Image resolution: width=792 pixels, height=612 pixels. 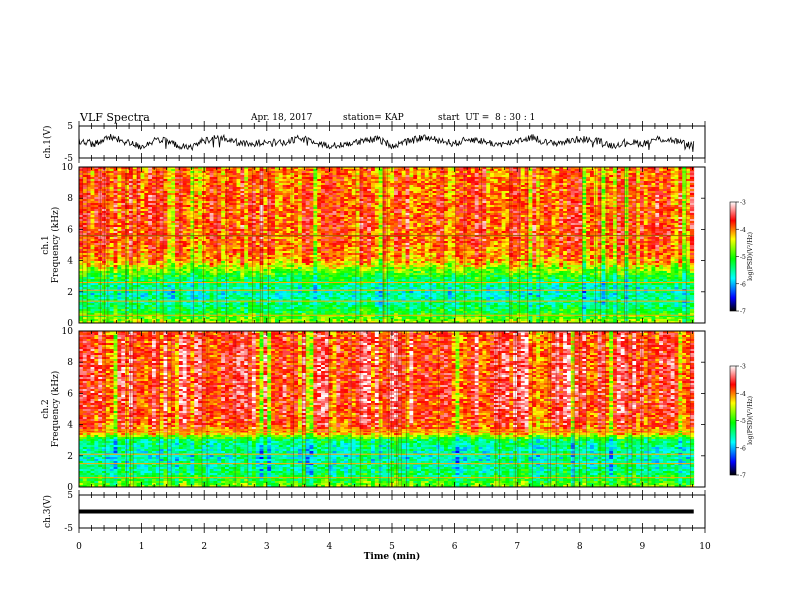 I want to click on ch1-spectrogram-colorbar-tick: -6, so click(x=743, y=284).